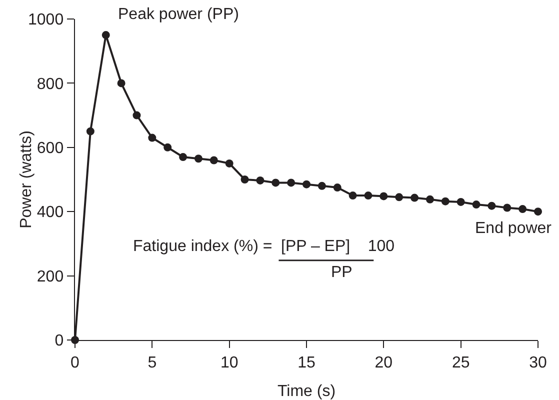  Describe the element at coordinates (50, 277) in the screenshot. I see `y-tick-label: 200` at that location.